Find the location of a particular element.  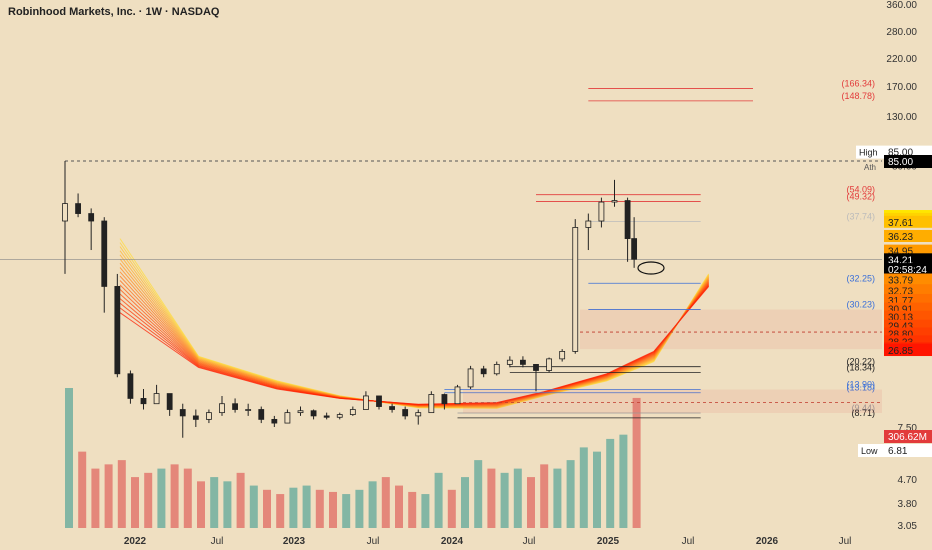

price-label-text: 26.85 is located at coordinates (900, 351).